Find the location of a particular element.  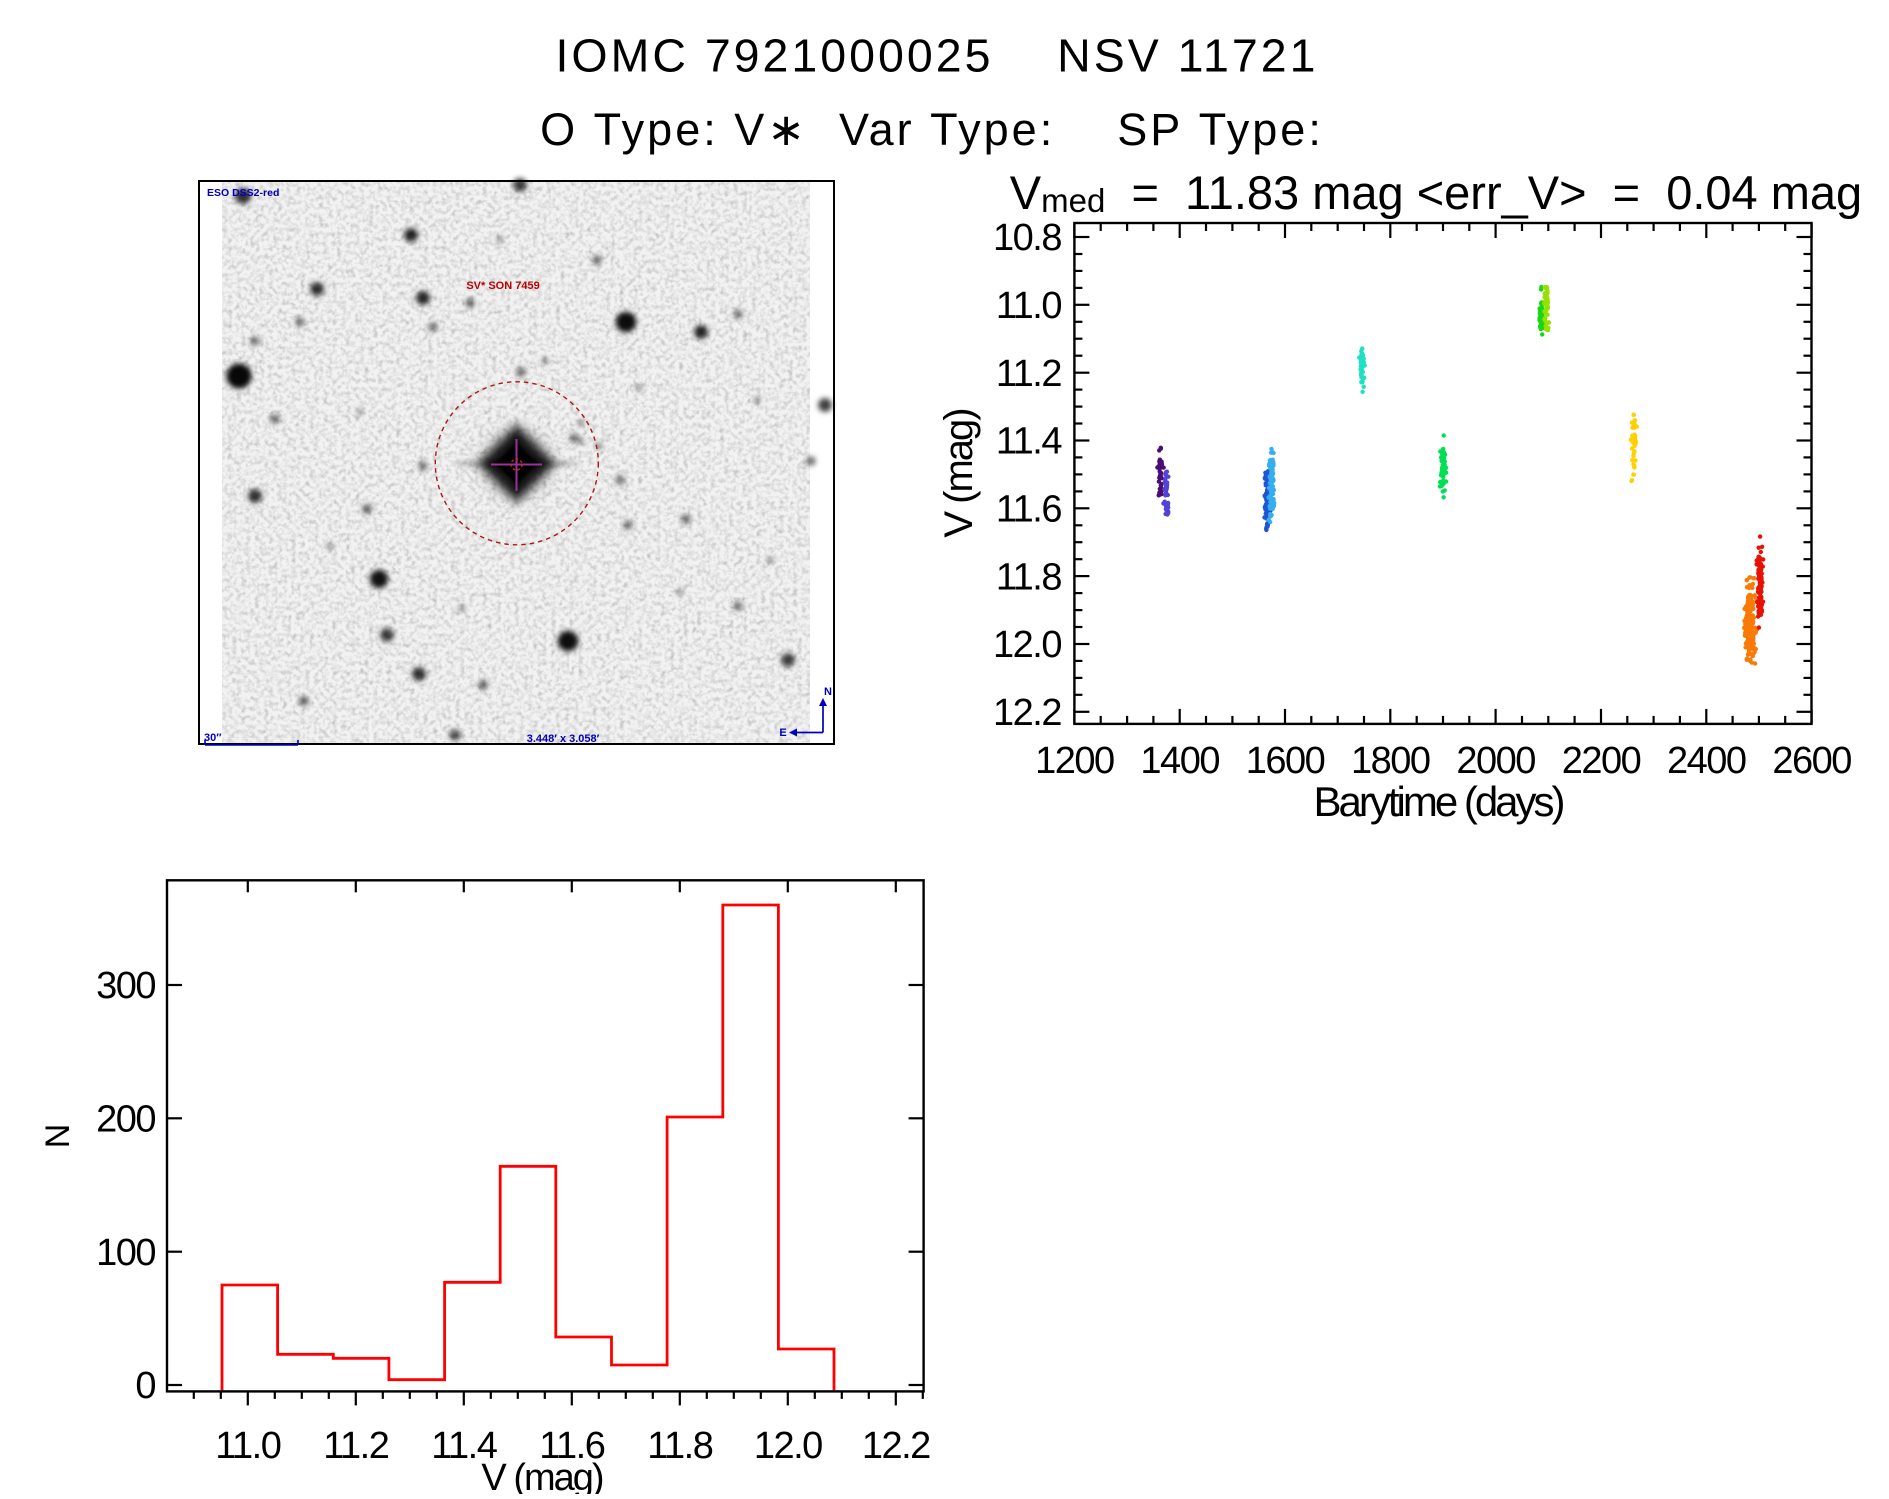

svg-text: 10.8 is located at coordinates (1027, 238).